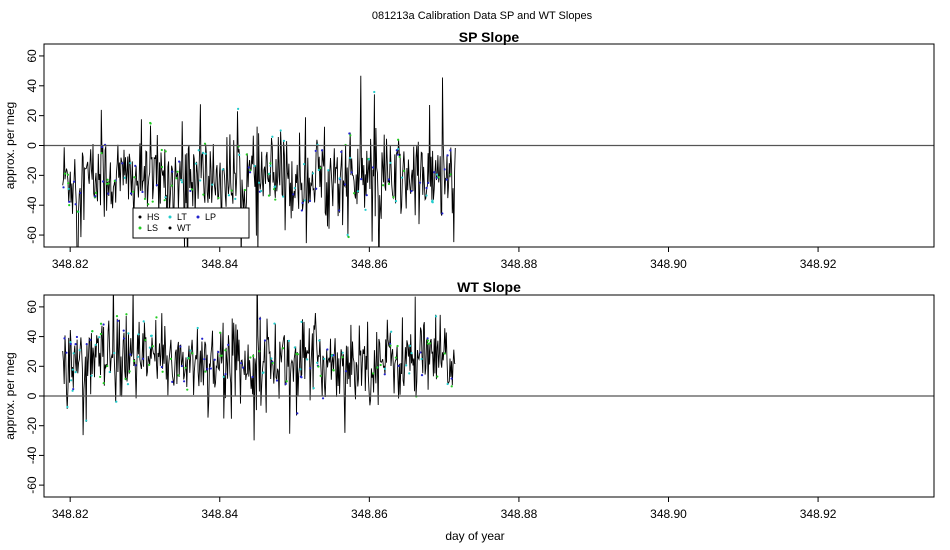  Describe the element at coordinates (32, 205) in the screenshot. I see `y-tick-label: -40` at that location.